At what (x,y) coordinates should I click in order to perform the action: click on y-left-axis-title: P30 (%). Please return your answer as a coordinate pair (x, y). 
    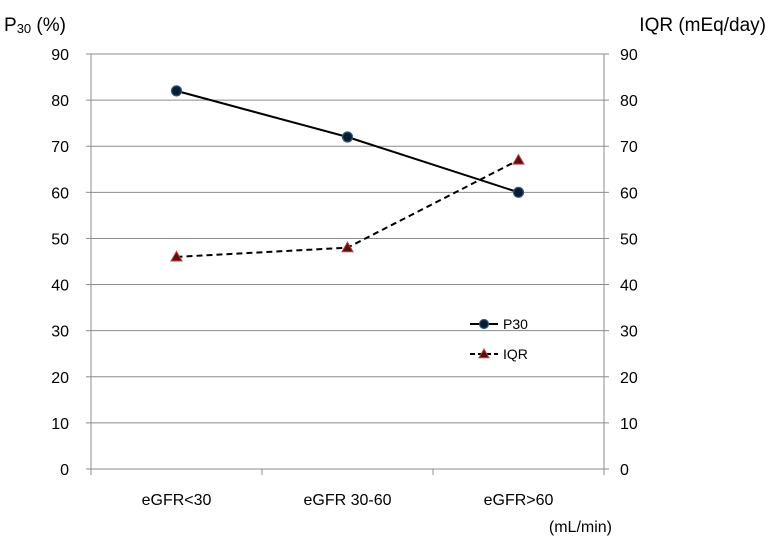
    Looking at the image, I should click on (35, 25).